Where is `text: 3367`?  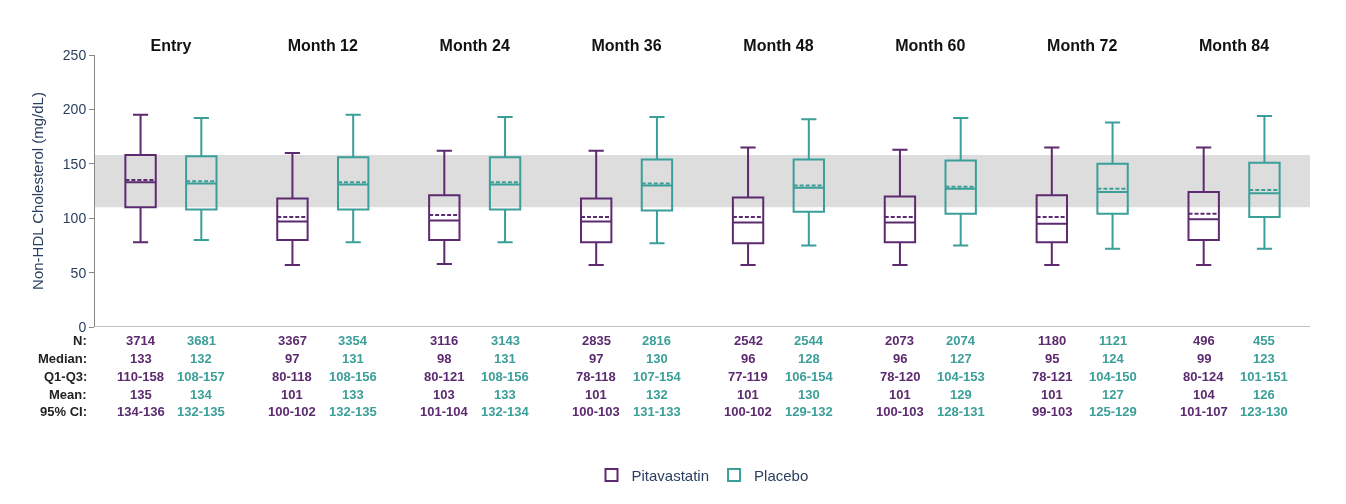
text: 3367 is located at coordinates (292, 340).